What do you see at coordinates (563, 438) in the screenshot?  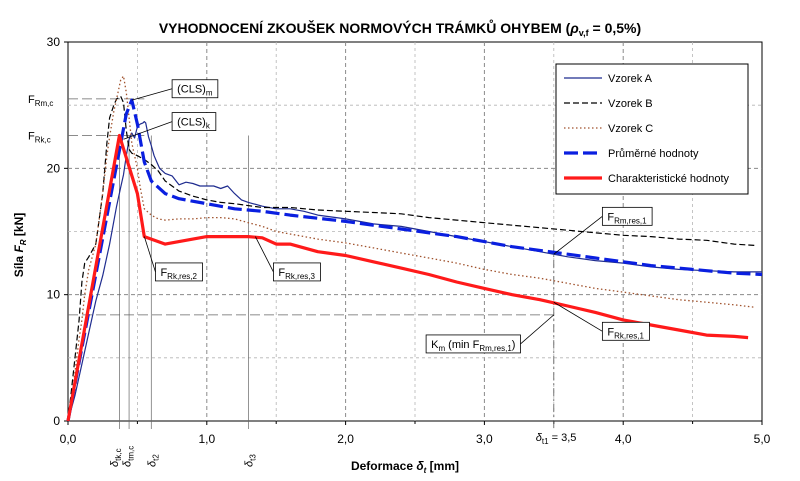 I see `label-tail: = 3,5` at bounding box center [563, 438].